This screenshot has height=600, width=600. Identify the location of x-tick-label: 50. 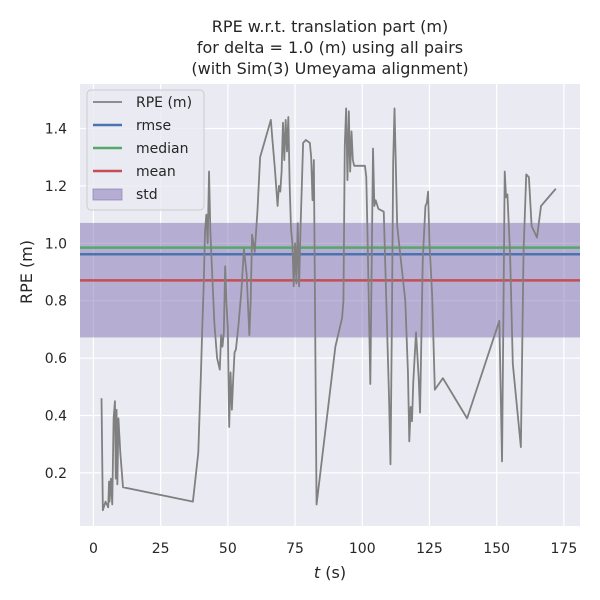
(228, 549).